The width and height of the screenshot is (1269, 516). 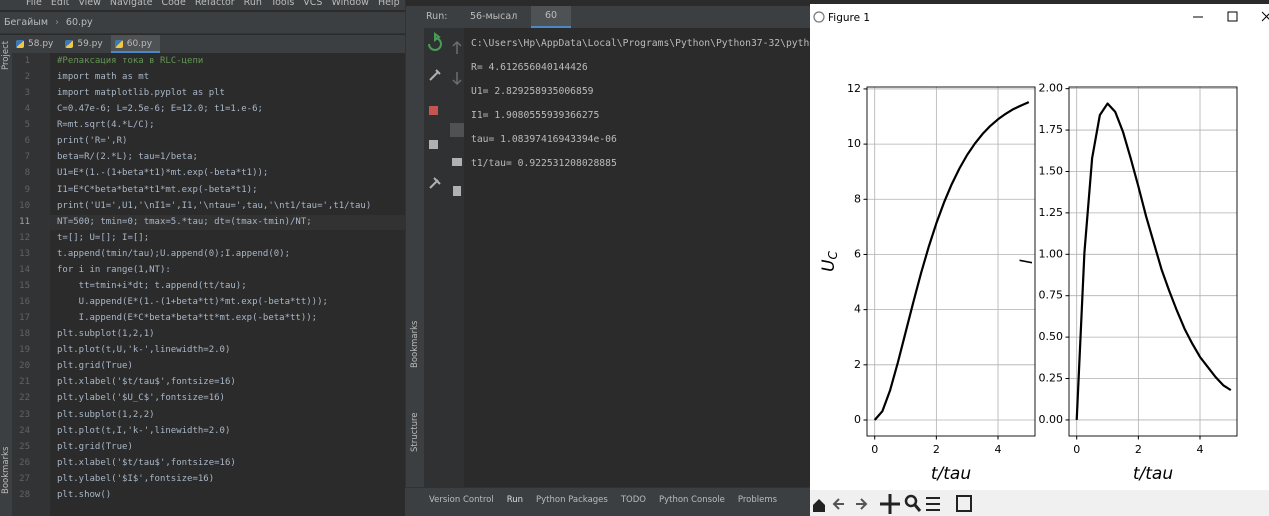 What do you see at coordinates (131, 4) in the screenshot?
I see `menu-item: Navigate` at bounding box center [131, 4].